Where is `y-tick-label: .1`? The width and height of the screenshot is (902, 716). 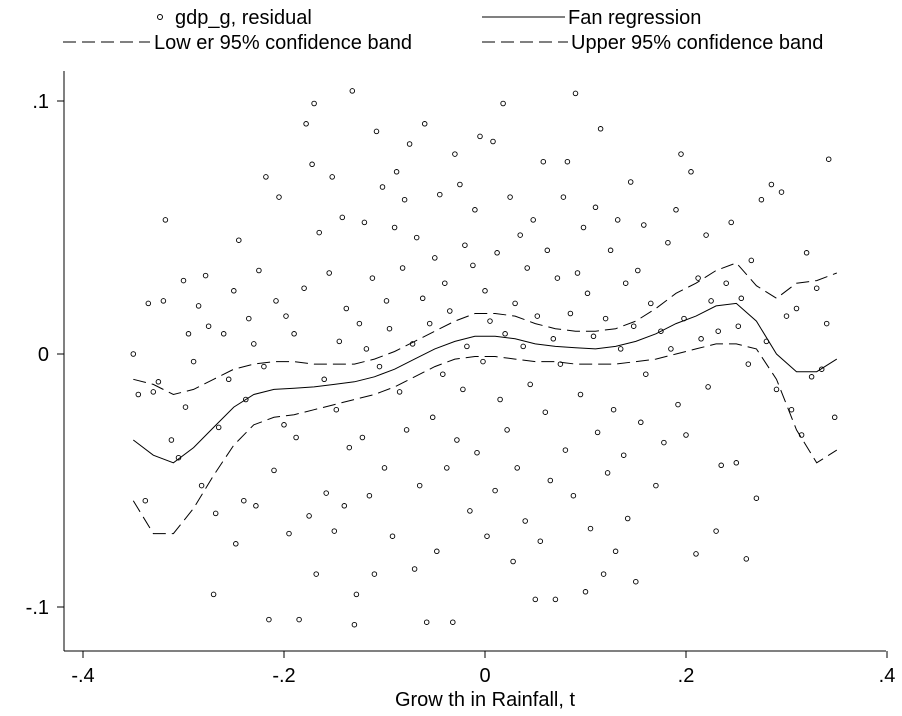 y-tick-label: .1 is located at coordinates (40, 102).